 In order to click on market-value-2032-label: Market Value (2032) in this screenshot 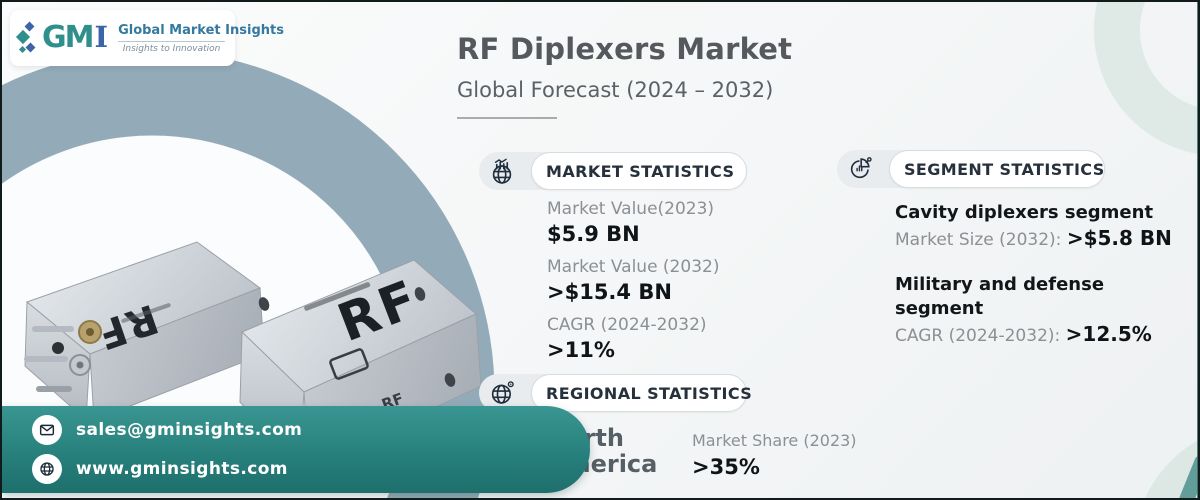, I will do `click(633, 267)`.